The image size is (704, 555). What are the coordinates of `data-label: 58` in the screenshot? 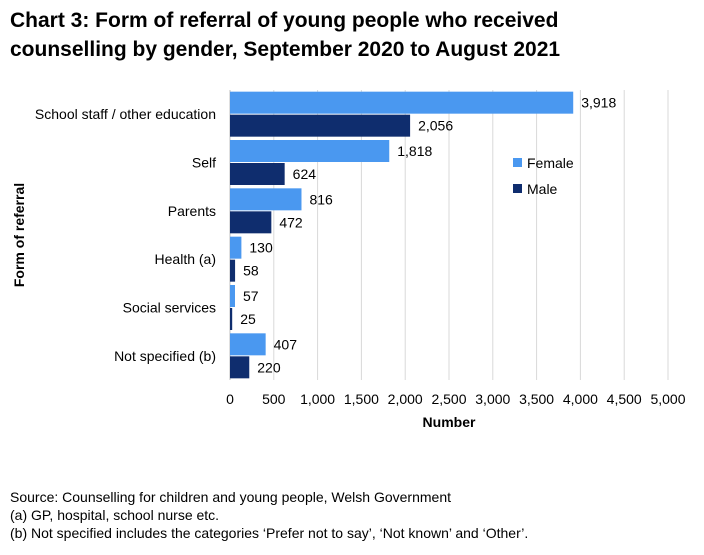 It's located at (251, 271).